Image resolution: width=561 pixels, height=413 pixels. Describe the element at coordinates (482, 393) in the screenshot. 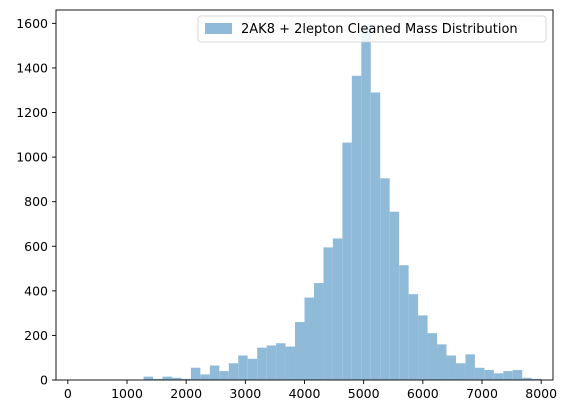

I see `x-tick-label: 7000` at that location.